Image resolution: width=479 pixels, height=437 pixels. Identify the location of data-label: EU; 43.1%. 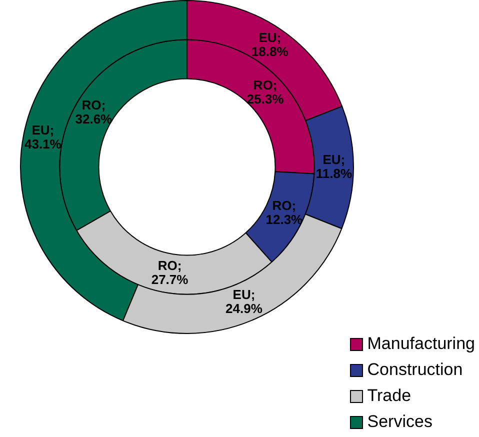
(43, 137).